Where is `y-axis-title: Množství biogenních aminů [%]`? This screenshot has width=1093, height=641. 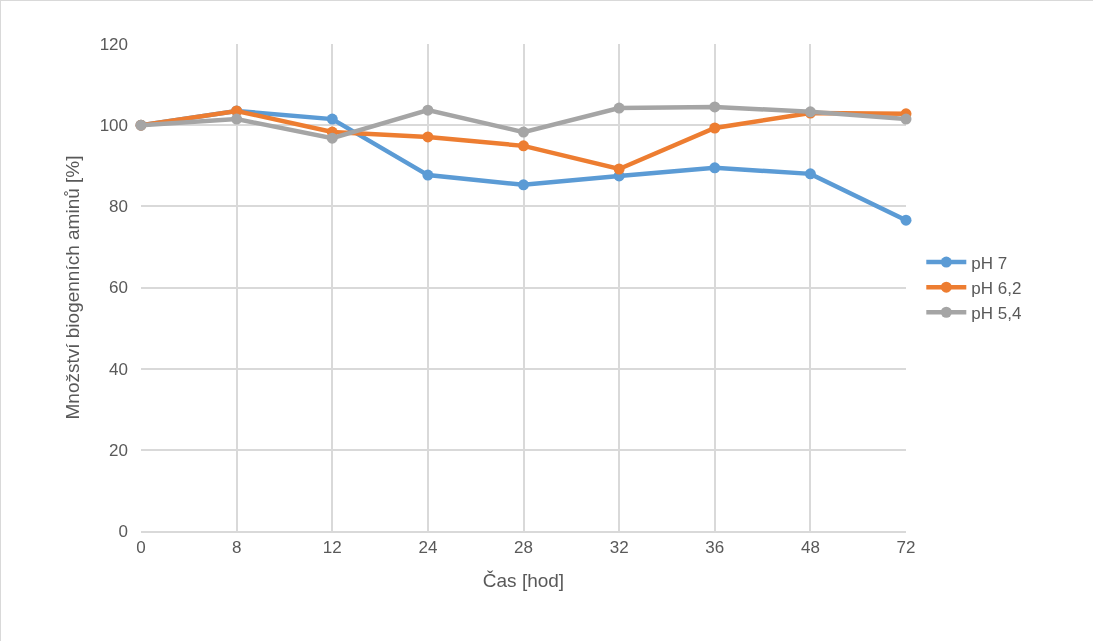 y-axis-title: Množství biogenních aminů [%] is located at coordinates (73, 287).